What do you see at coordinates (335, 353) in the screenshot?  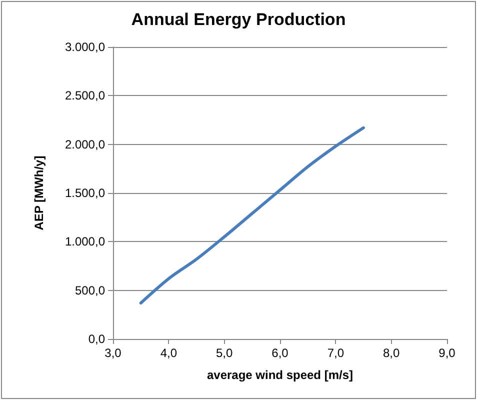 I see `x-tick-label: 7,0` at bounding box center [335, 353].